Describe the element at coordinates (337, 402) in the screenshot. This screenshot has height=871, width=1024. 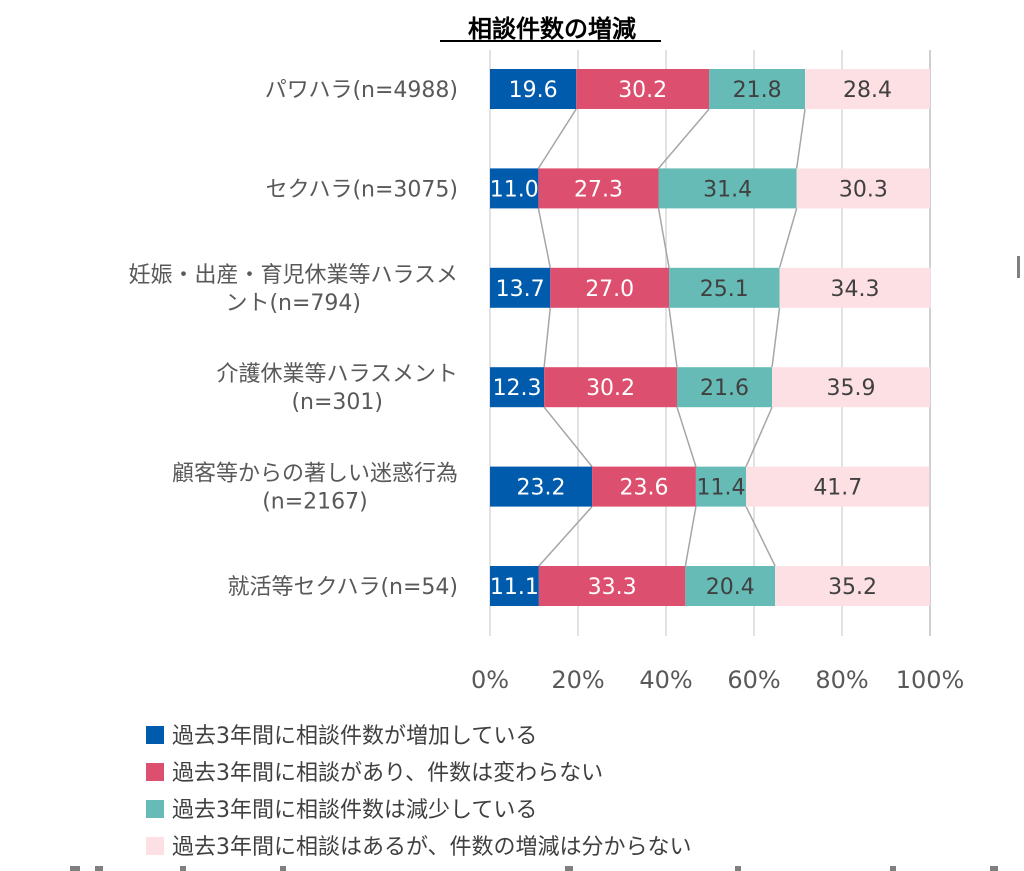
I see `category-label-line: (n=301)` at that location.